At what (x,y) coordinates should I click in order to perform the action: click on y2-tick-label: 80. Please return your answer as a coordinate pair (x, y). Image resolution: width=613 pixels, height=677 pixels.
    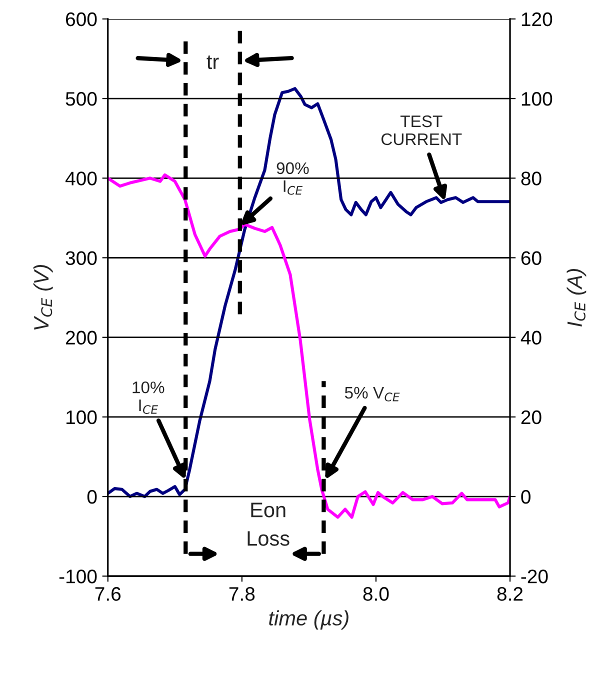
    Looking at the image, I should click on (531, 179).